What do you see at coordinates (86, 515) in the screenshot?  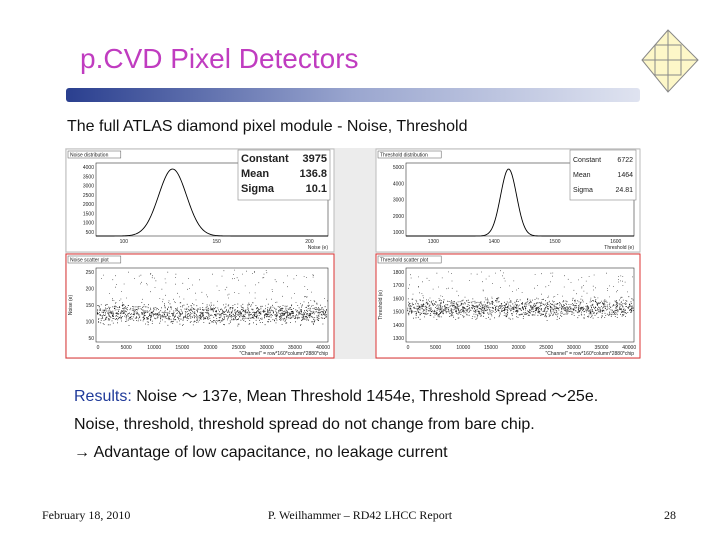 I see `footer-date: February 18, 2010` at bounding box center [86, 515].